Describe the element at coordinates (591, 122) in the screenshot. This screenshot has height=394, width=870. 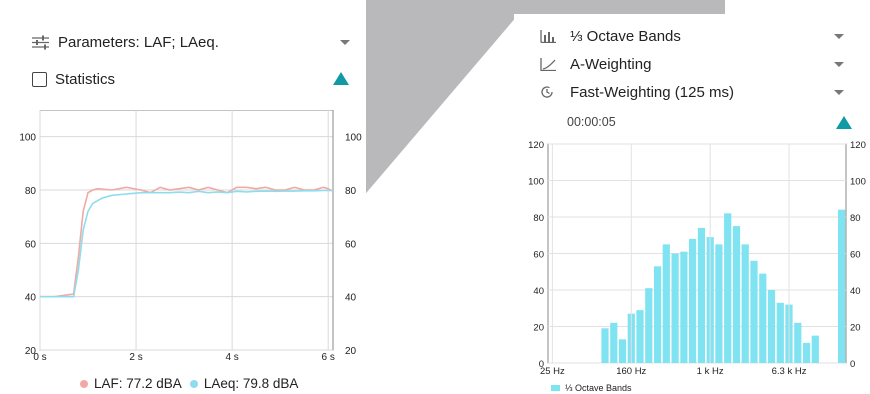
I see `elapsed-time: 00:00:05` at that location.